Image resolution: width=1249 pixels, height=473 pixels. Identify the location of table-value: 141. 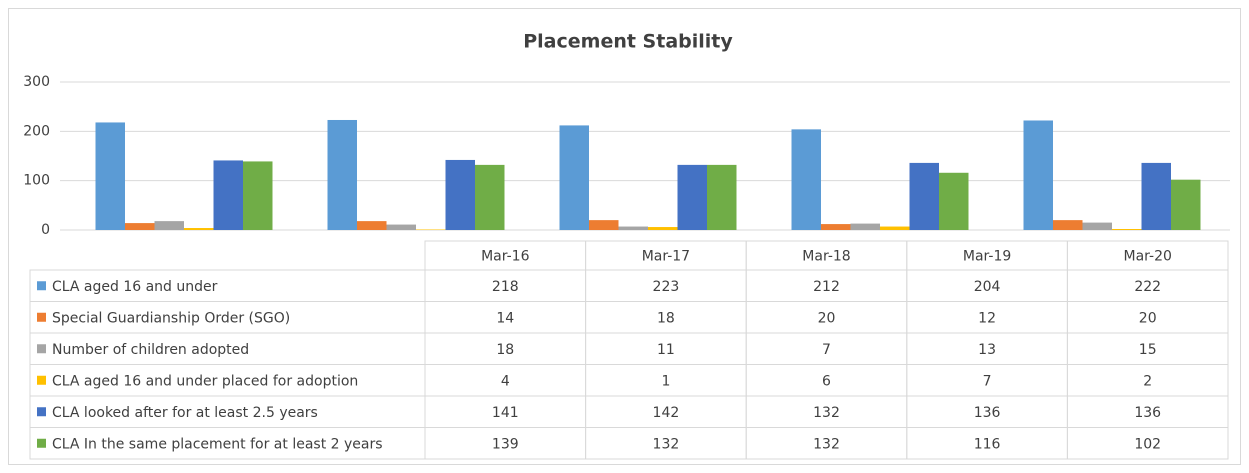
(505, 413).